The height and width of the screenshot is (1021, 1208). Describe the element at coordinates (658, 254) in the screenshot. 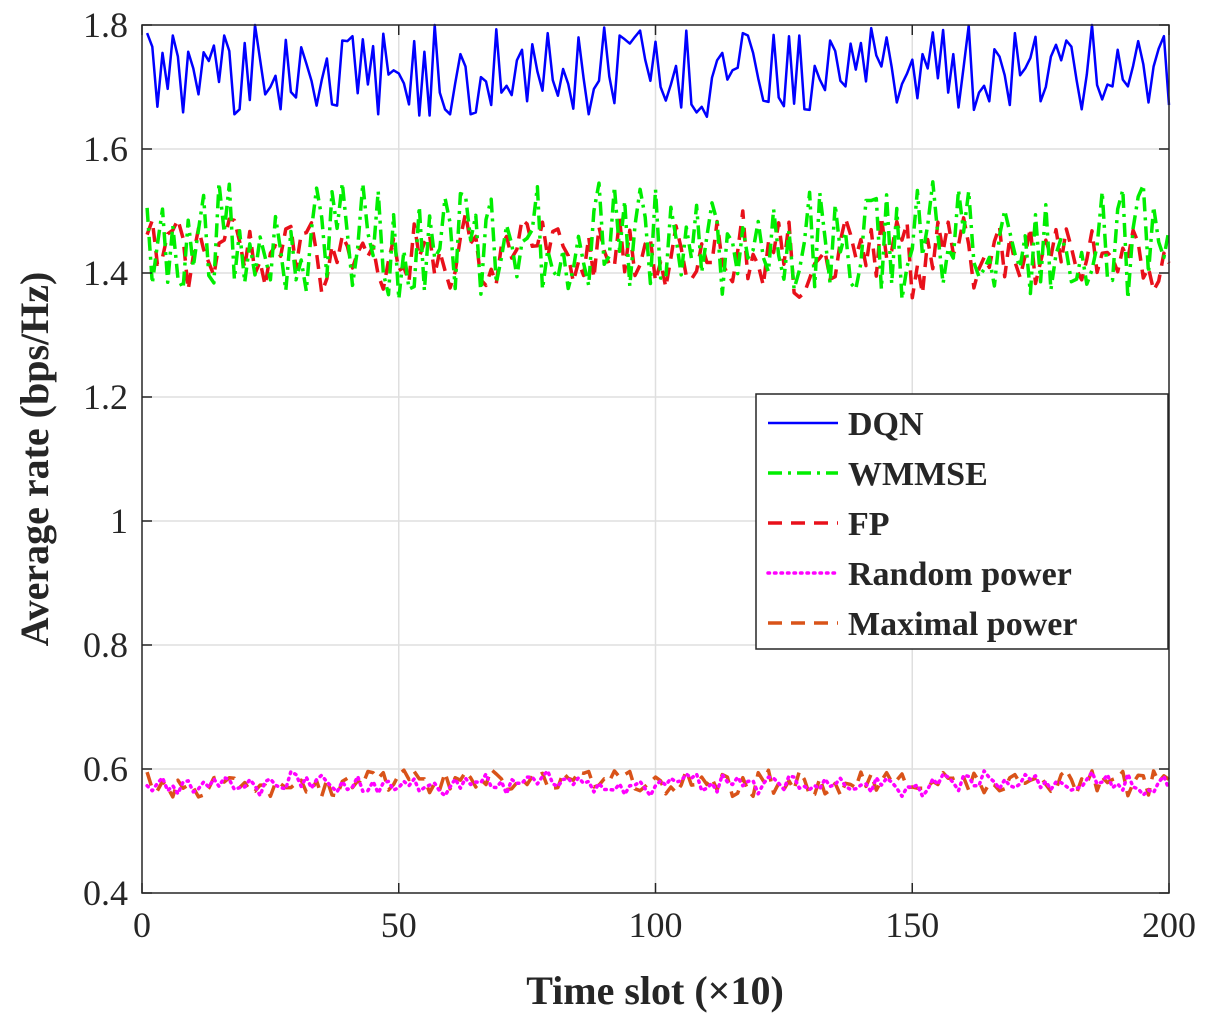

I see `series-line-fp` at that location.